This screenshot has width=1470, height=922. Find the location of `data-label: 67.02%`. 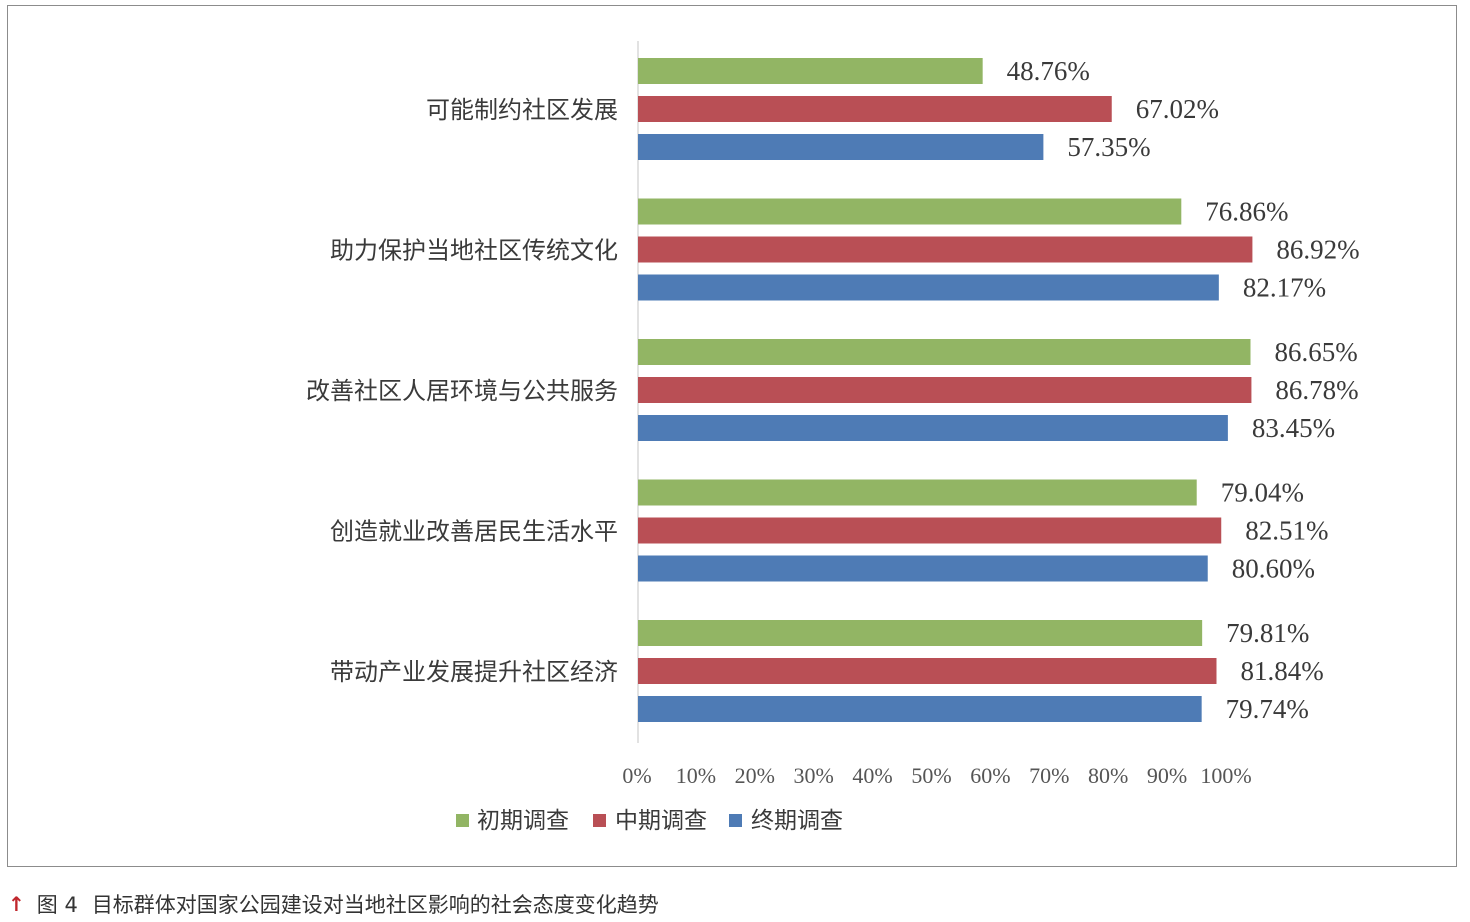

data-label: 67.02% is located at coordinates (1177, 109).